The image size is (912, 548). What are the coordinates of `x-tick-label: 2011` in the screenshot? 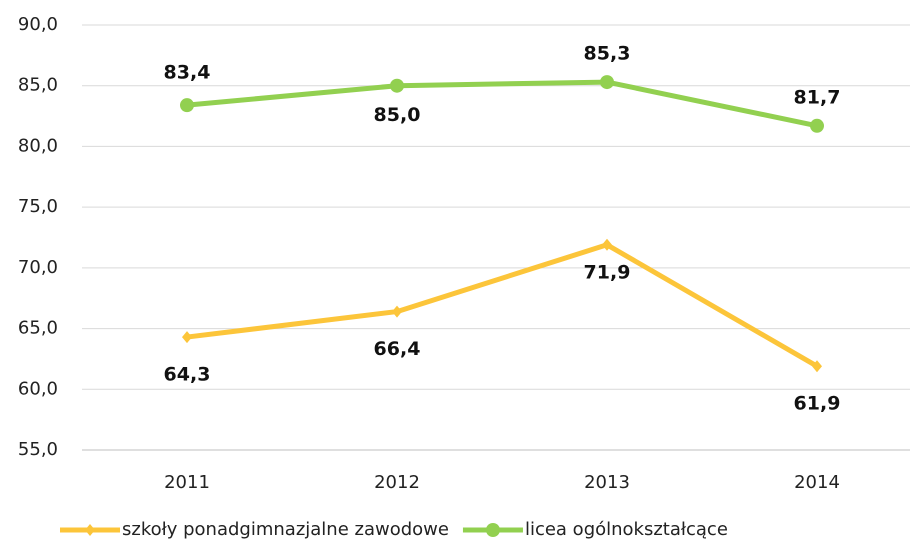 It's located at (187, 482).